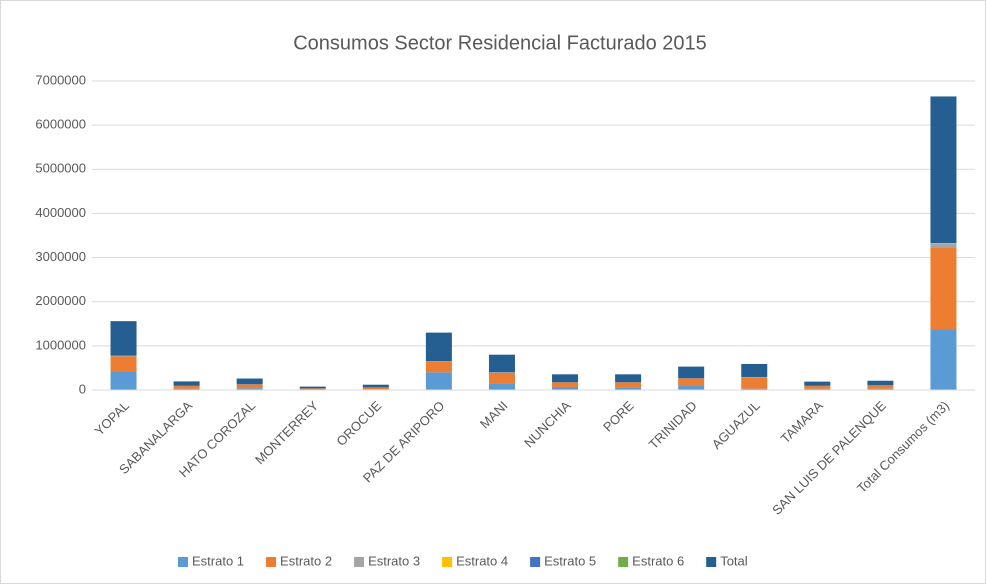 The height and width of the screenshot is (584, 986). I want to click on y-tick-label: 5000000, so click(60, 168).